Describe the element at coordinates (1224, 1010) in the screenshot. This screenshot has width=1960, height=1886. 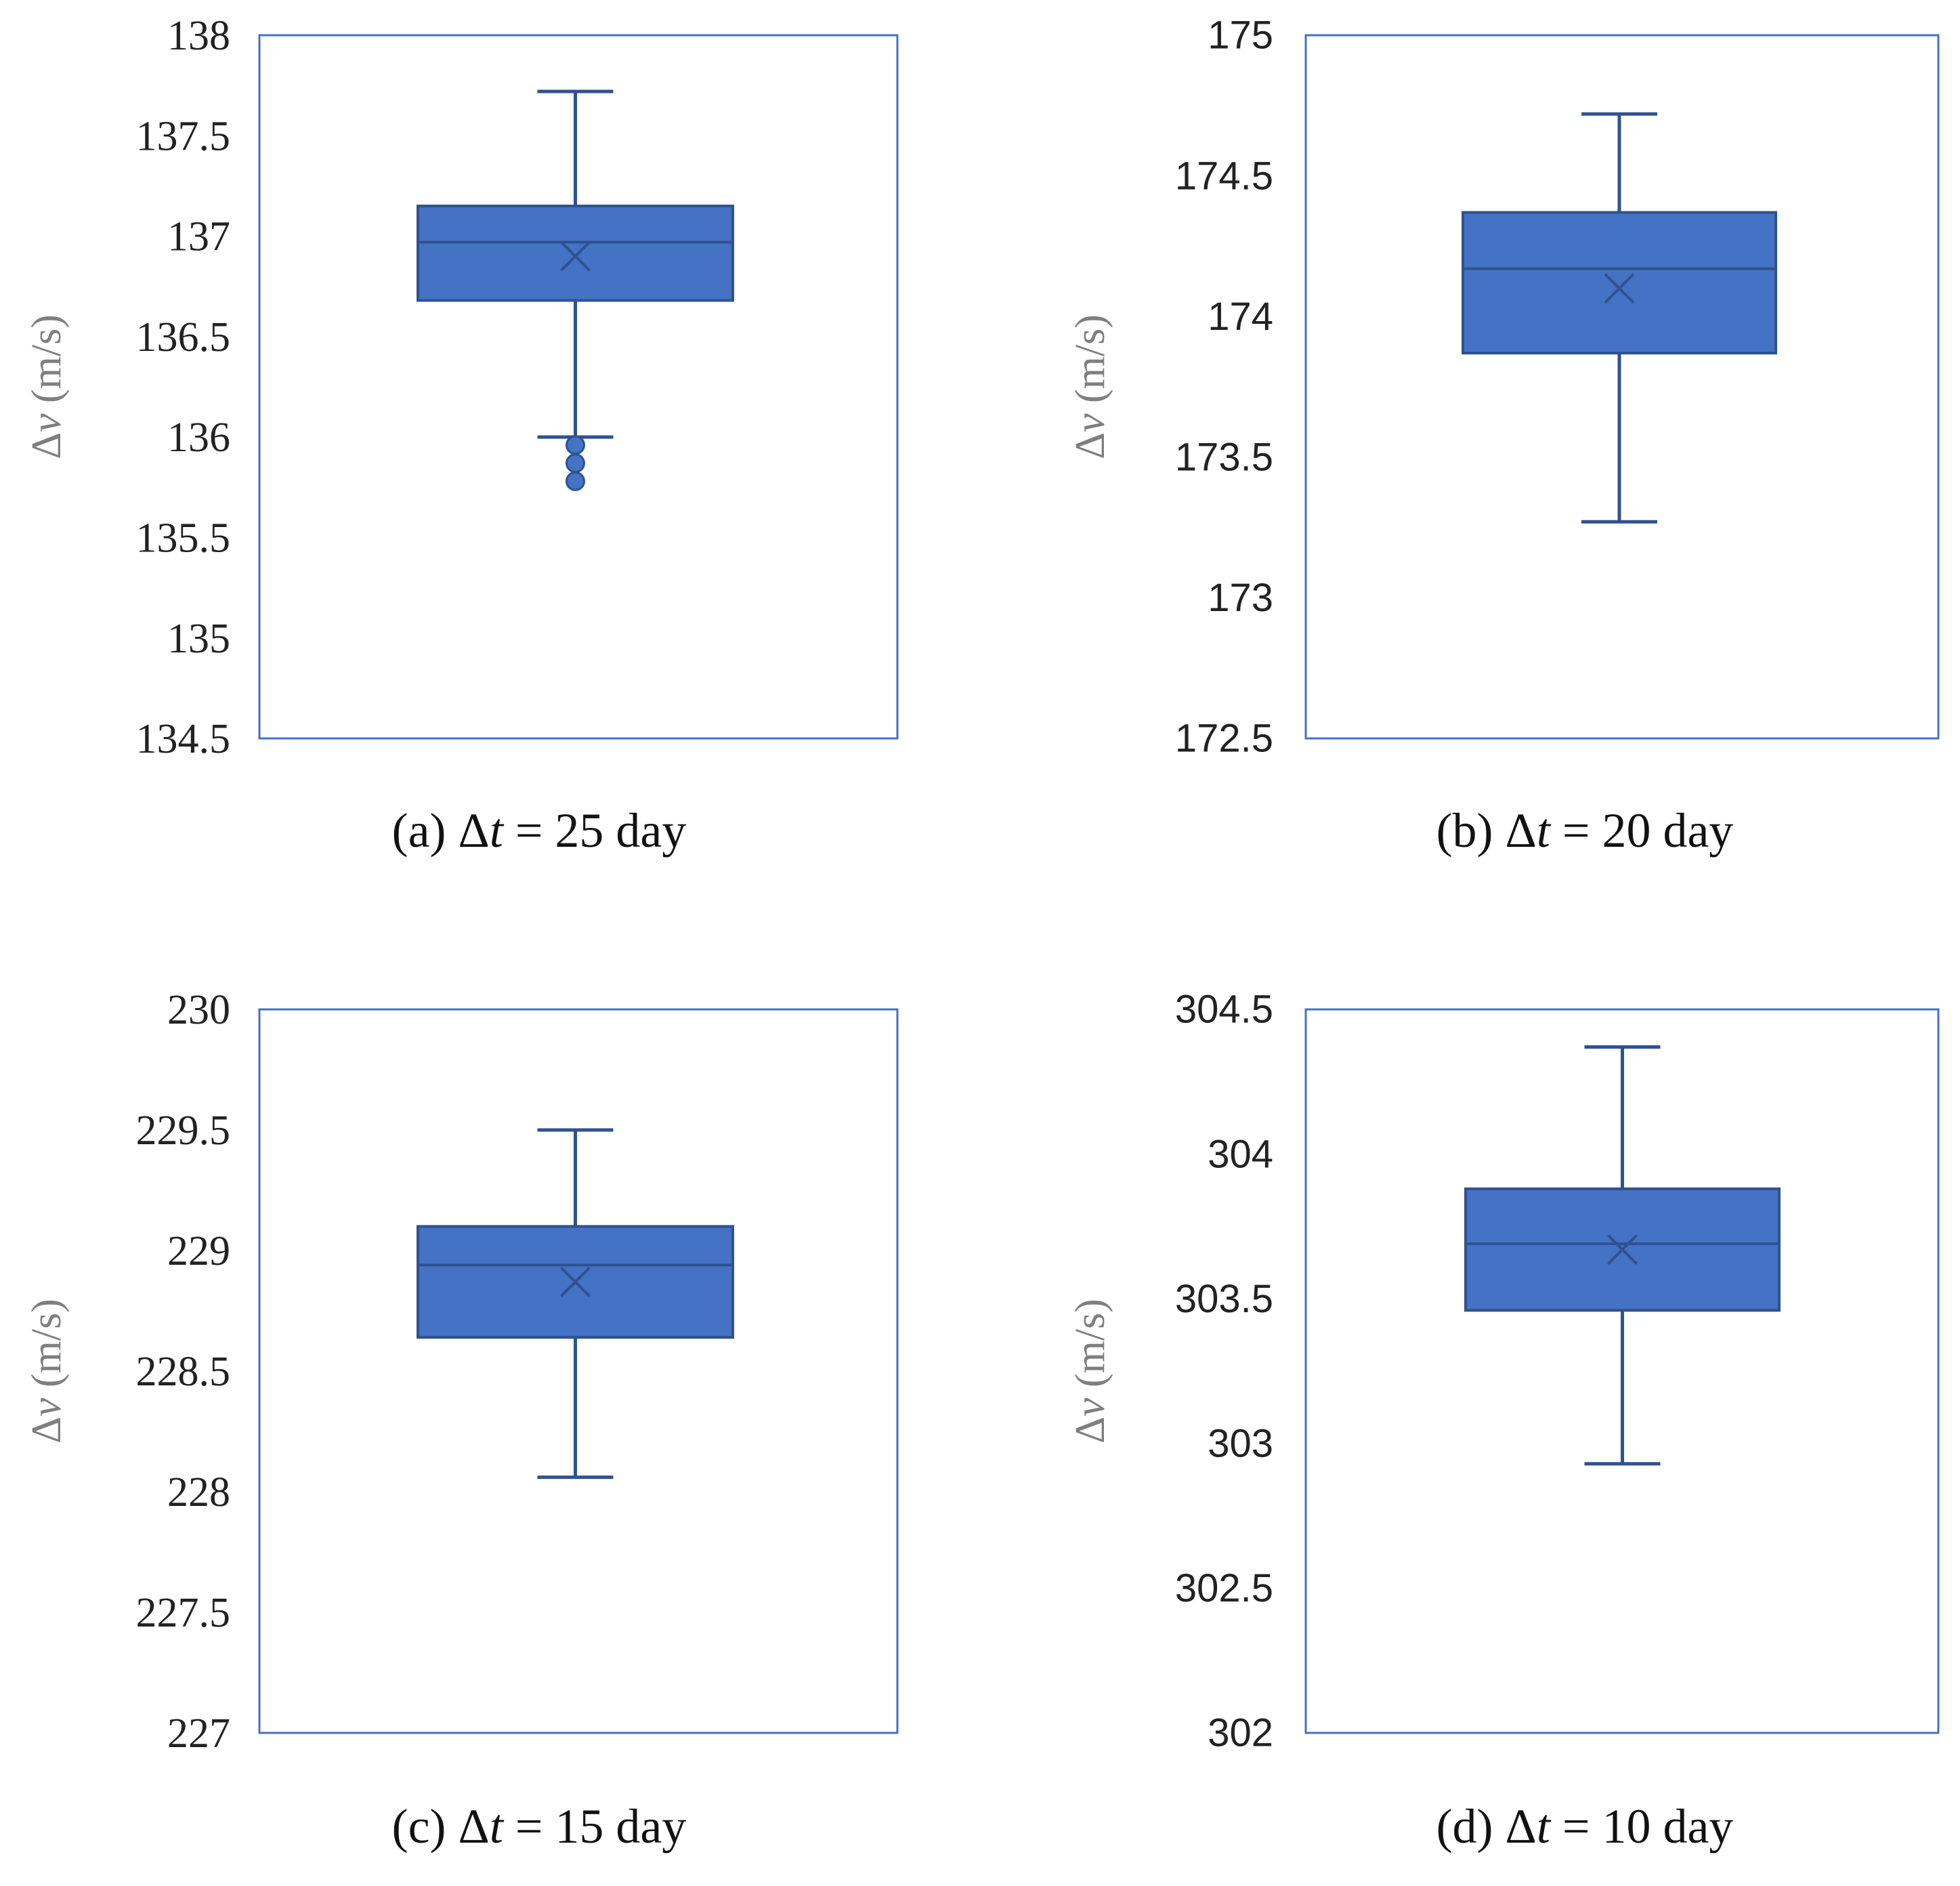
I see `y-tick-label: 304.5` at that location.